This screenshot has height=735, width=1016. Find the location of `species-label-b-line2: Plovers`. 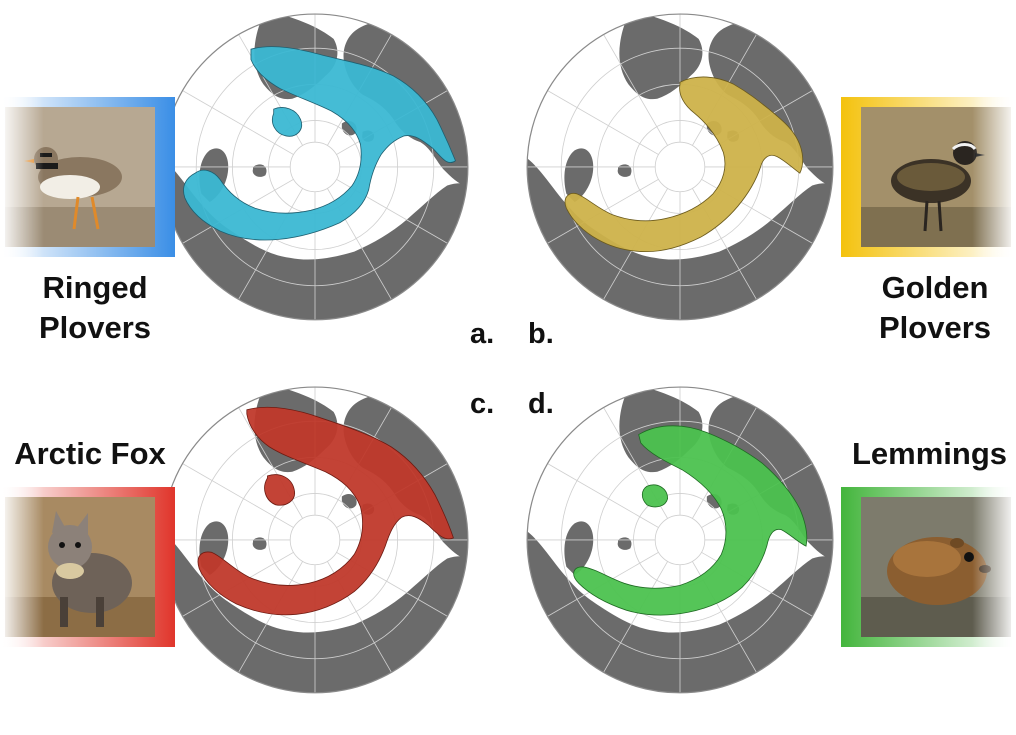

species-label-b-line2: Plovers is located at coordinates (934, 327).